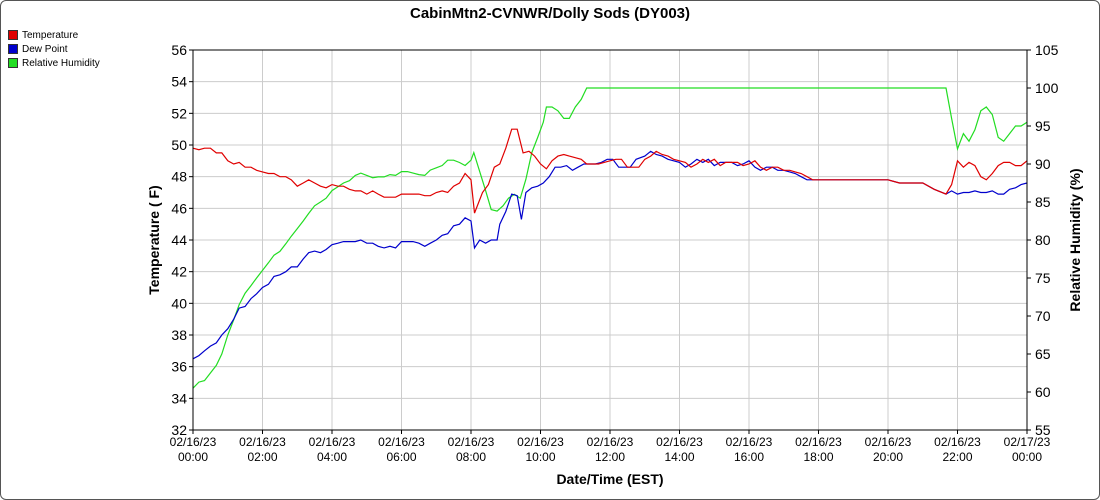 This screenshot has width=1100, height=500. I want to click on legend-item-temperature: Temperature, so click(54, 35).